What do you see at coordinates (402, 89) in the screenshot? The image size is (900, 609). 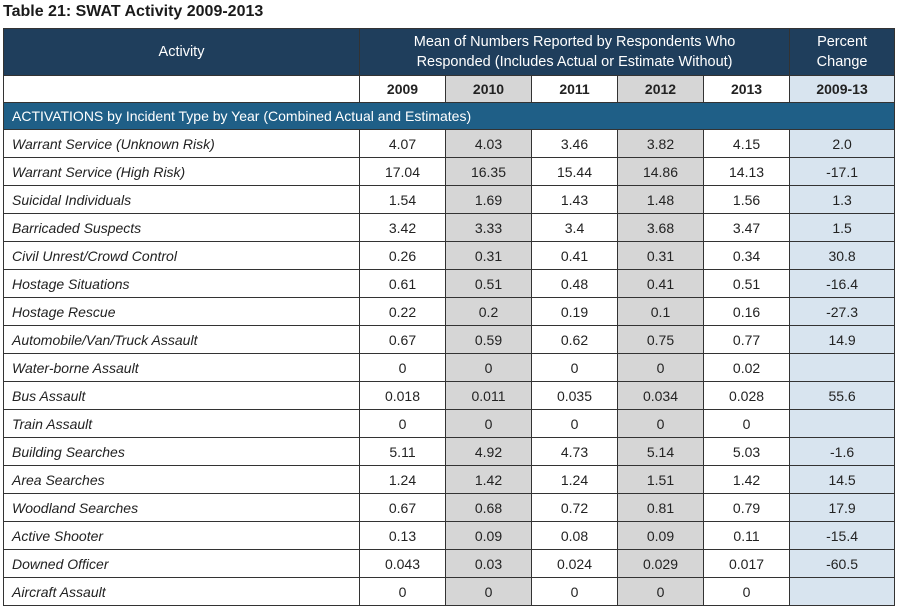 I see `year-header-2009: 2009` at bounding box center [402, 89].